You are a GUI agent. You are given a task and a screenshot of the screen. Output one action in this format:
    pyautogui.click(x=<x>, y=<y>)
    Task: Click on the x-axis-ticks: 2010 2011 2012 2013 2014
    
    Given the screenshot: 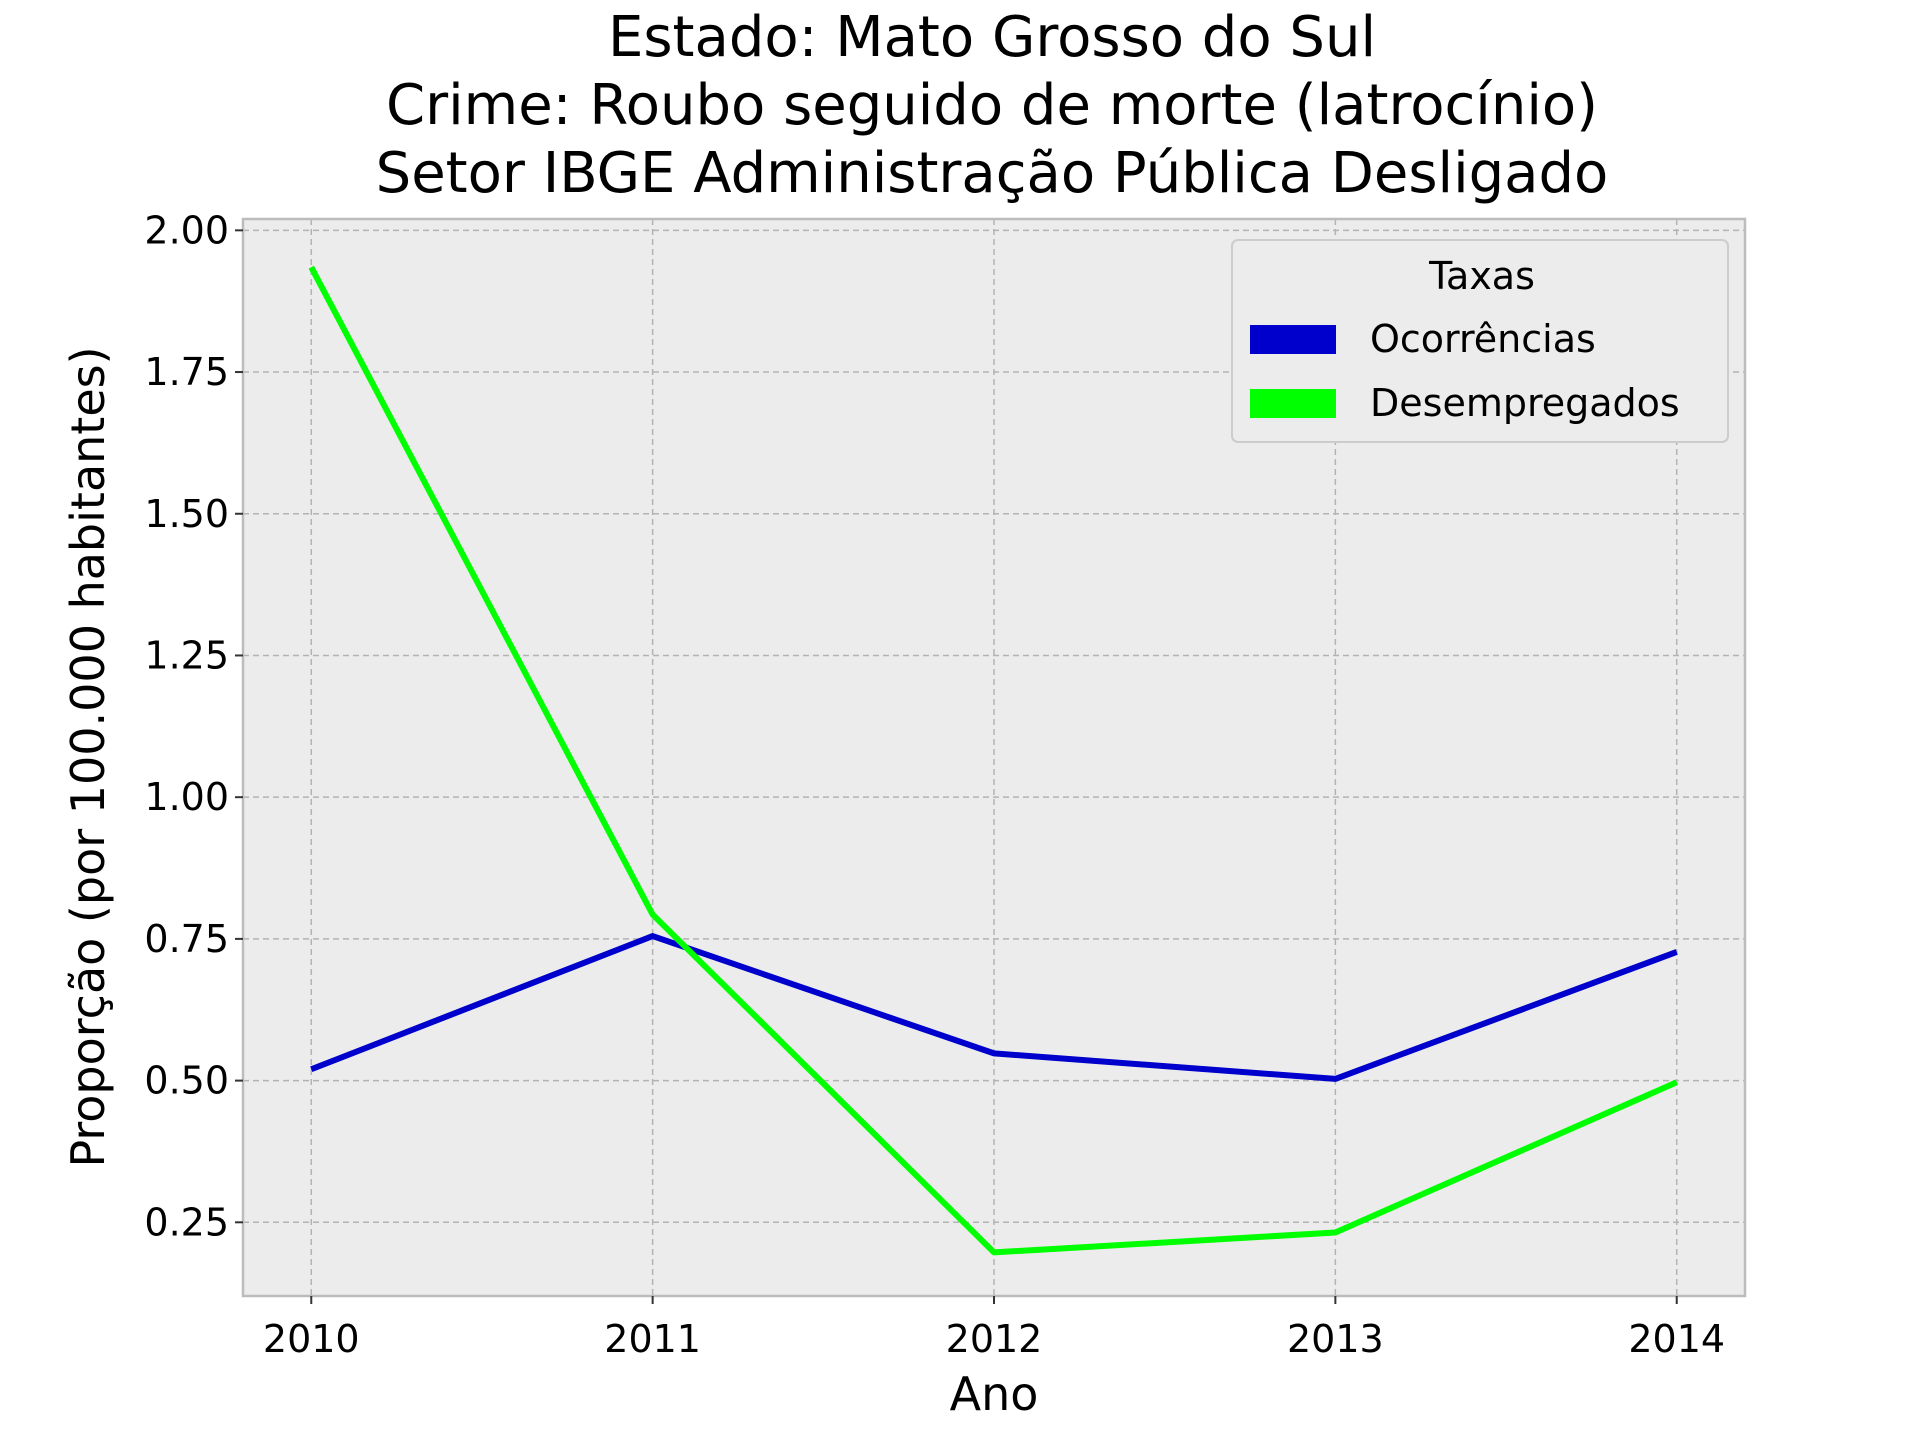 What is the action you would take?
    pyautogui.click(x=994, y=1328)
    